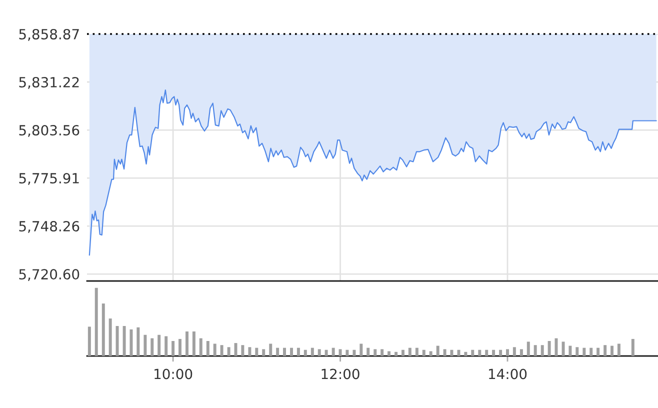  What do you see at coordinates (341, 374) in the screenshot?
I see `x-tick-label: 12:00` at bounding box center [341, 374].